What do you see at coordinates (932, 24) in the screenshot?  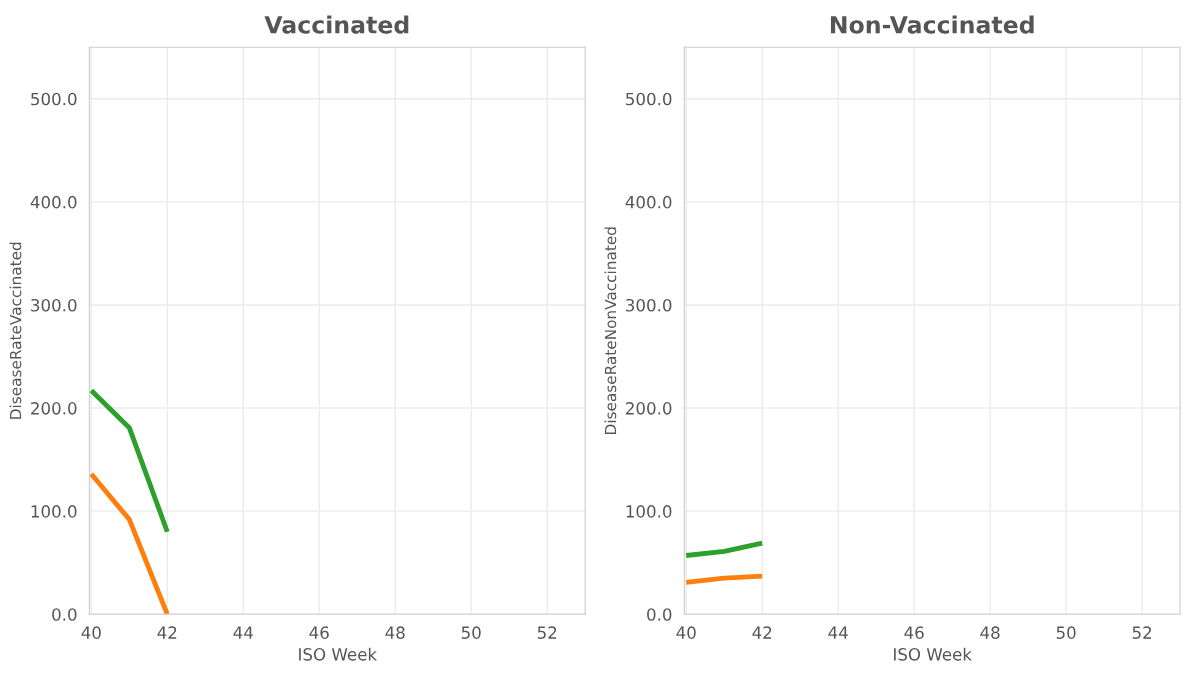 I see `chart-title: Non-Vaccinated` at bounding box center [932, 24].